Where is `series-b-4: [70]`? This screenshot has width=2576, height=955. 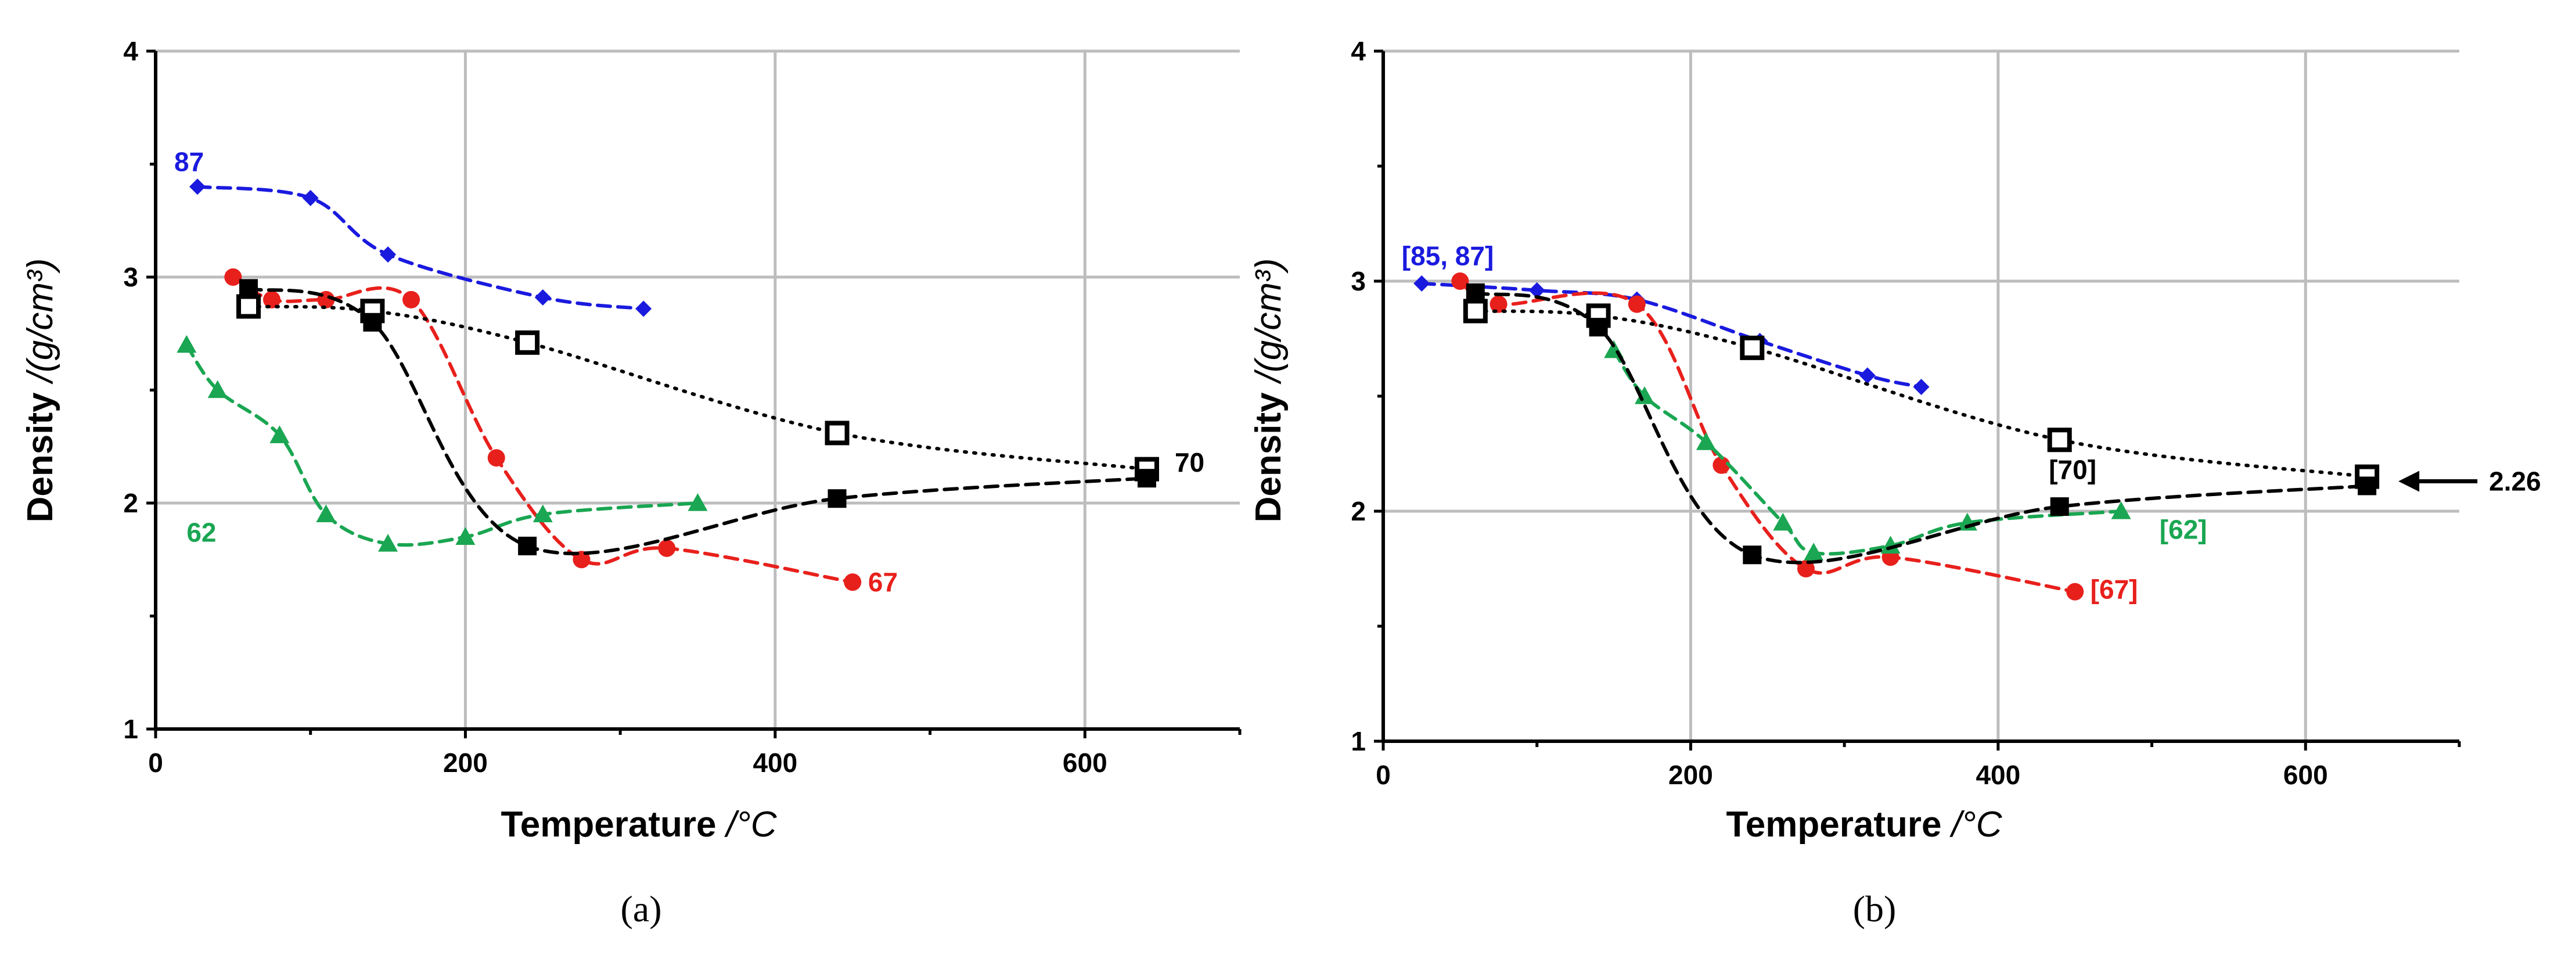 series-b-4: [70] is located at coordinates (1921, 424).